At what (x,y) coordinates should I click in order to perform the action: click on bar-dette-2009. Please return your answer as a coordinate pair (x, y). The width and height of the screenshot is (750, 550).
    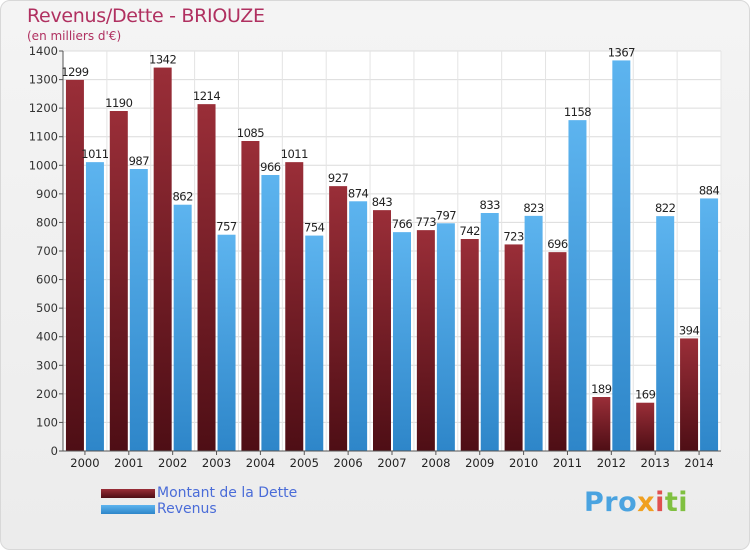
    Looking at the image, I should click on (469, 345).